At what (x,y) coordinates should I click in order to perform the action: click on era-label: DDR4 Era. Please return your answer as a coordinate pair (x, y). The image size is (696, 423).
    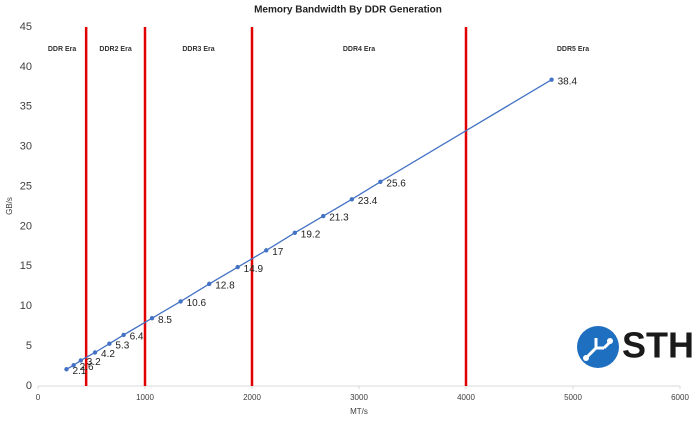
    Looking at the image, I should click on (359, 49).